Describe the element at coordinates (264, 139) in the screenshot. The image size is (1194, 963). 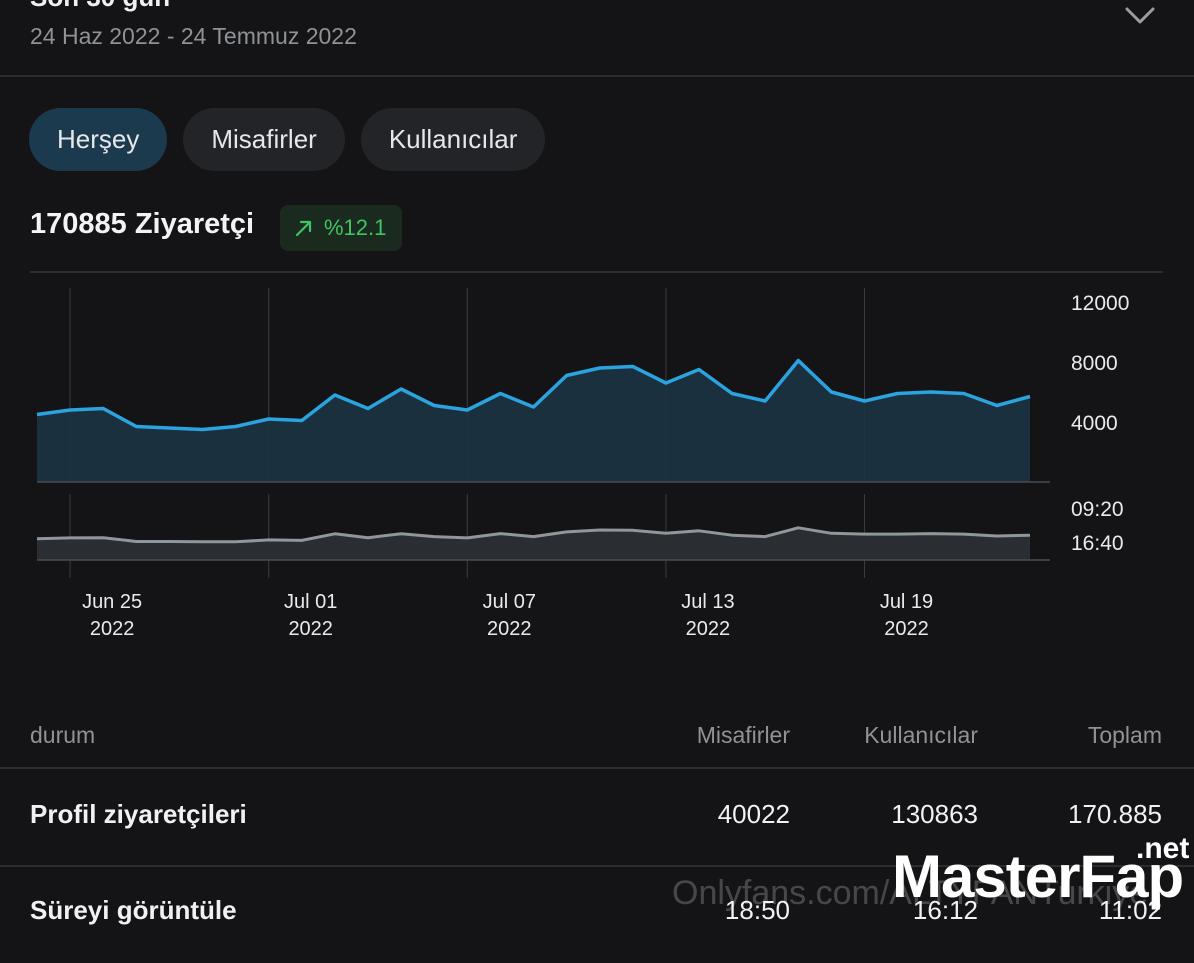
I see `tab-guests: Misafirler` at that location.